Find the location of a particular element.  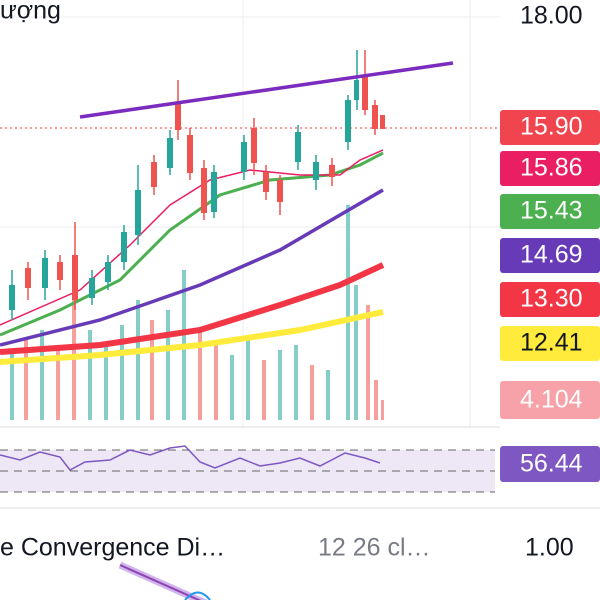

price-label: 15.43 is located at coordinates (551, 211).